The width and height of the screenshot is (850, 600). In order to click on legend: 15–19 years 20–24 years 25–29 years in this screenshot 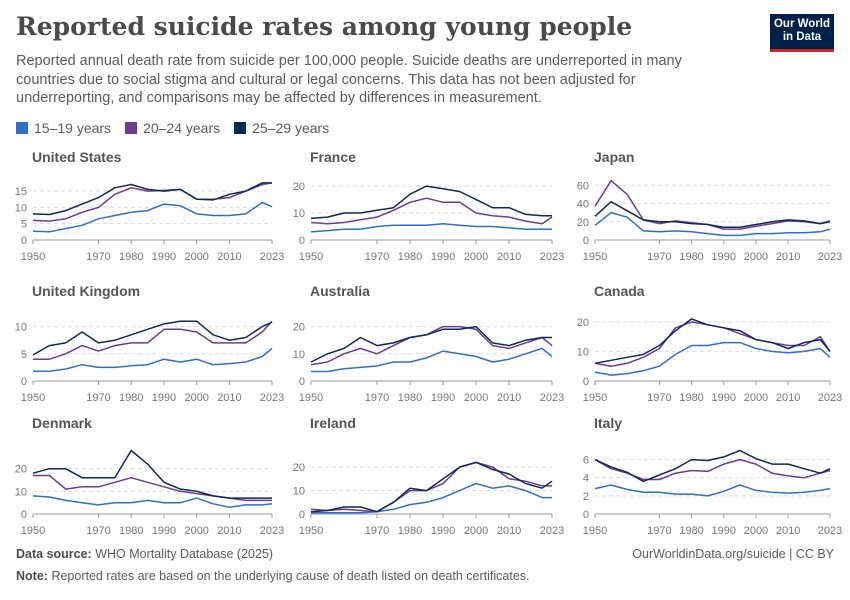, I will do `click(172, 128)`.